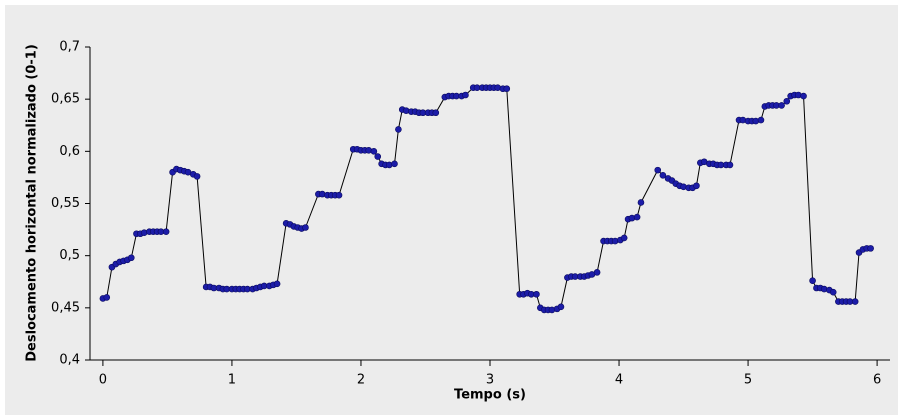  I want to click on x-tick-label: 2, so click(361, 380).